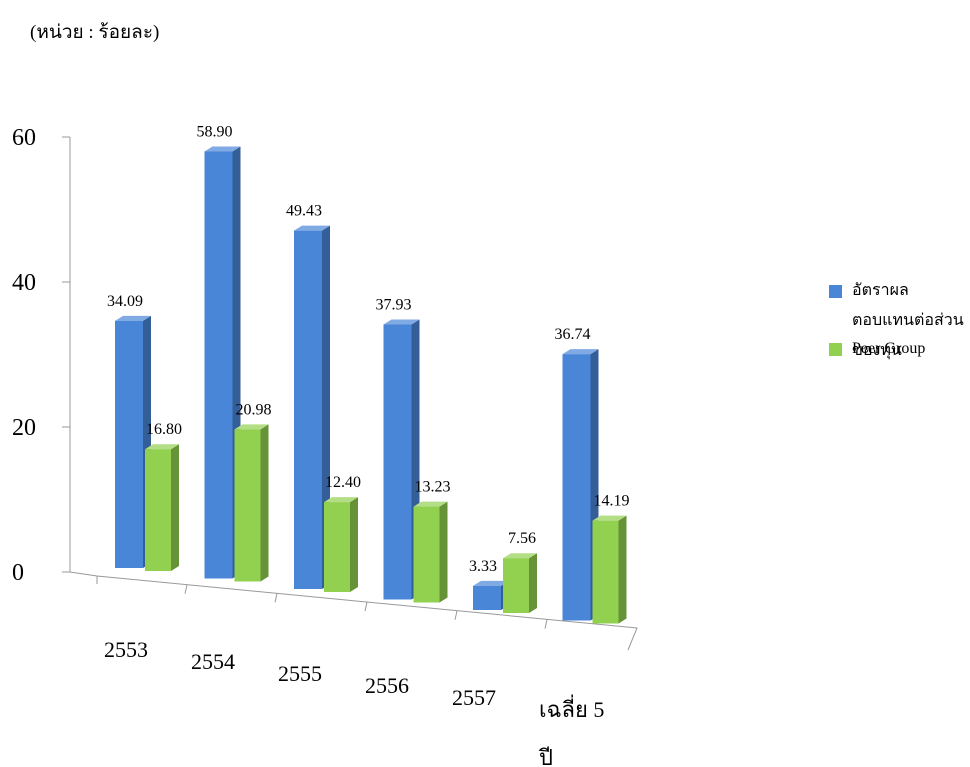 Image resolution: width=970 pixels, height=767 pixels. What do you see at coordinates (125, 301) in the screenshot?
I see `value-label: 34.09` at bounding box center [125, 301].